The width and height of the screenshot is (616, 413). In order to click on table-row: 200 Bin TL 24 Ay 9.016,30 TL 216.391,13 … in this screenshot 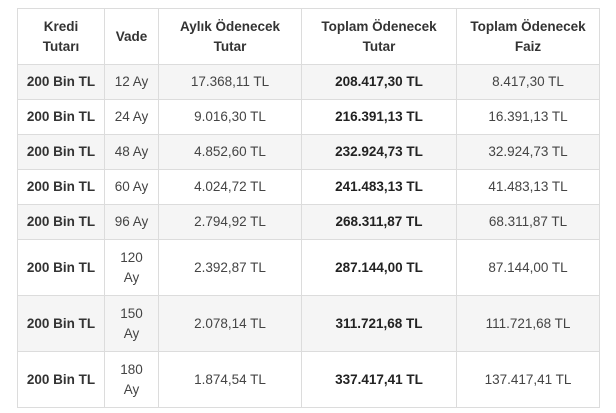, I will do `click(308, 117)`.